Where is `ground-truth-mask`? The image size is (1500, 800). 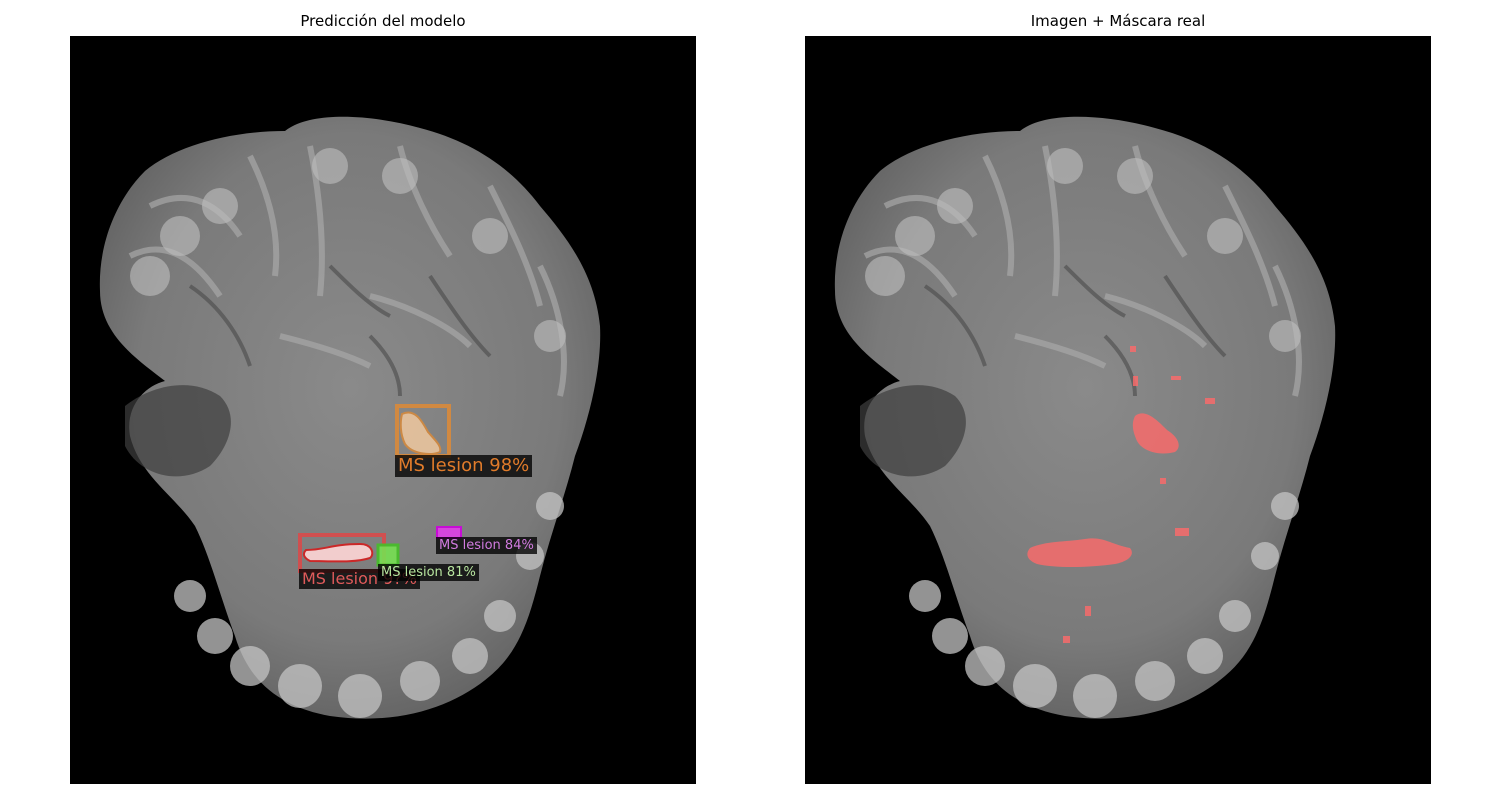
ground-truth-mask is located at coordinates (1121, 494).